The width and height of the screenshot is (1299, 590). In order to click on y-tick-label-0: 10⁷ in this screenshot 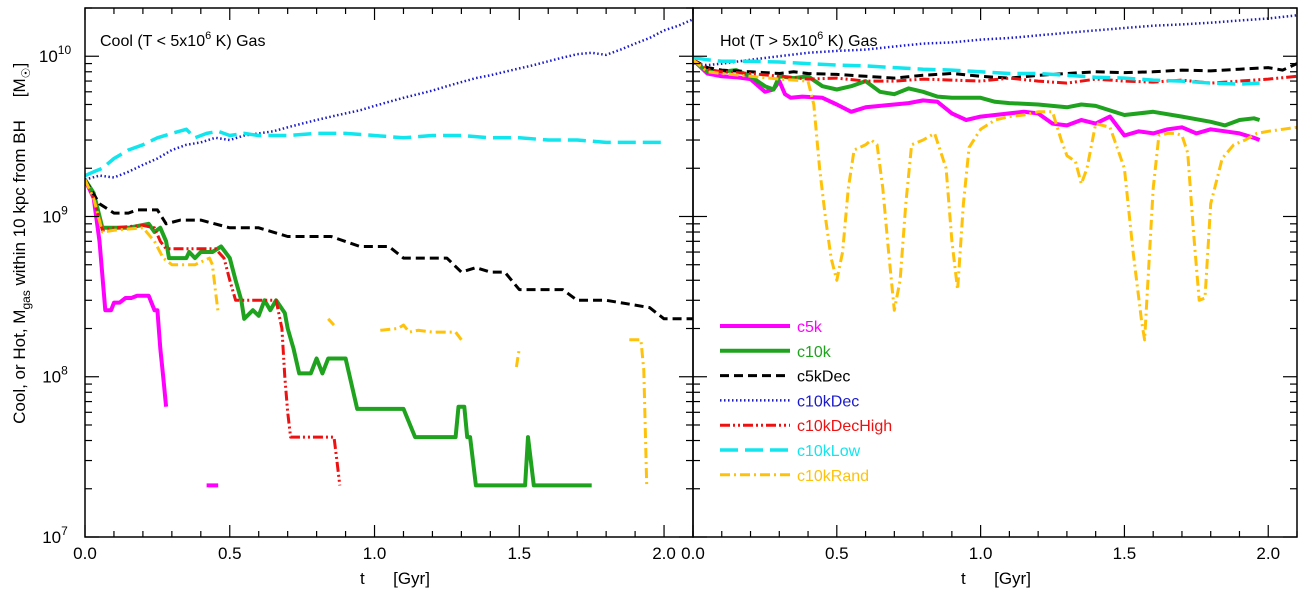, I will do `click(55, 535)`.